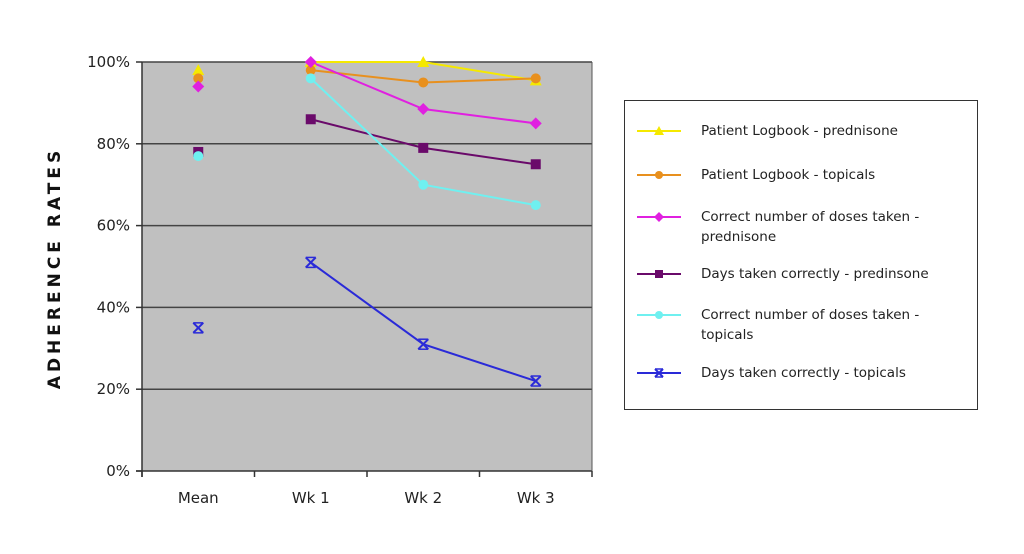 Image resolution: width=1024 pixels, height=554 pixels. What do you see at coordinates (810, 325) in the screenshot?
I see `legend-label: Correct number of doses taken - topicals` at bounding box center [810, 325].